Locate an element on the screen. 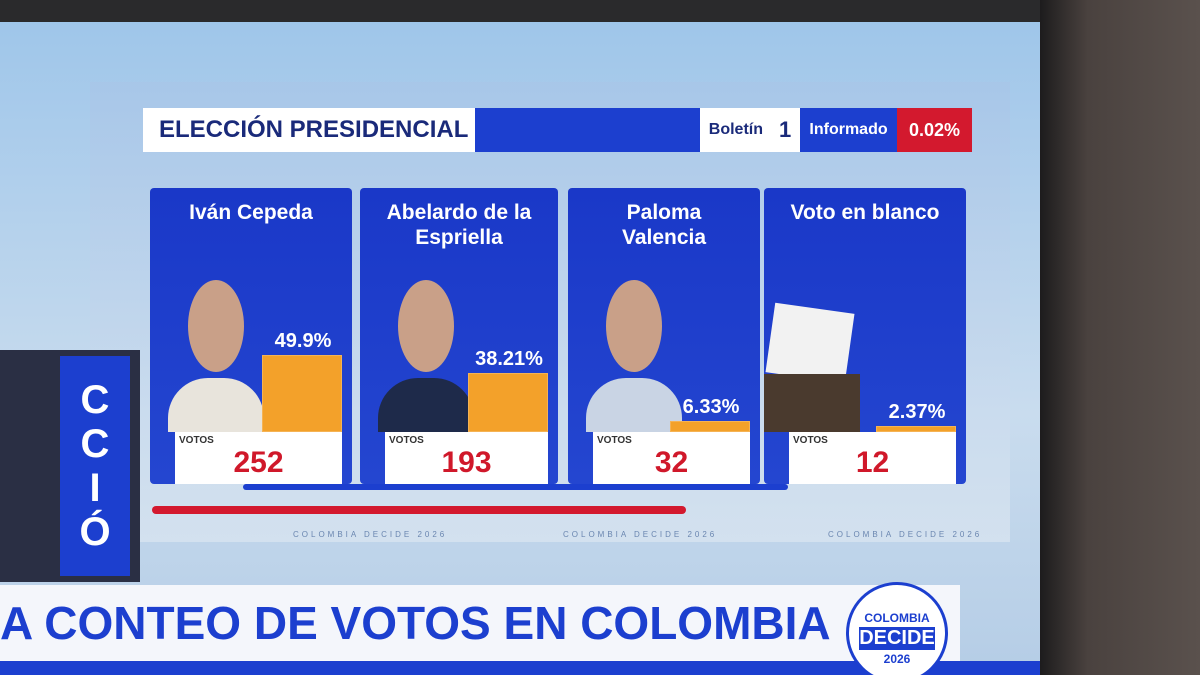 This screenshot has width=1200, height=675. inset-video: CCIÓ is located at coordinates (70, 466).